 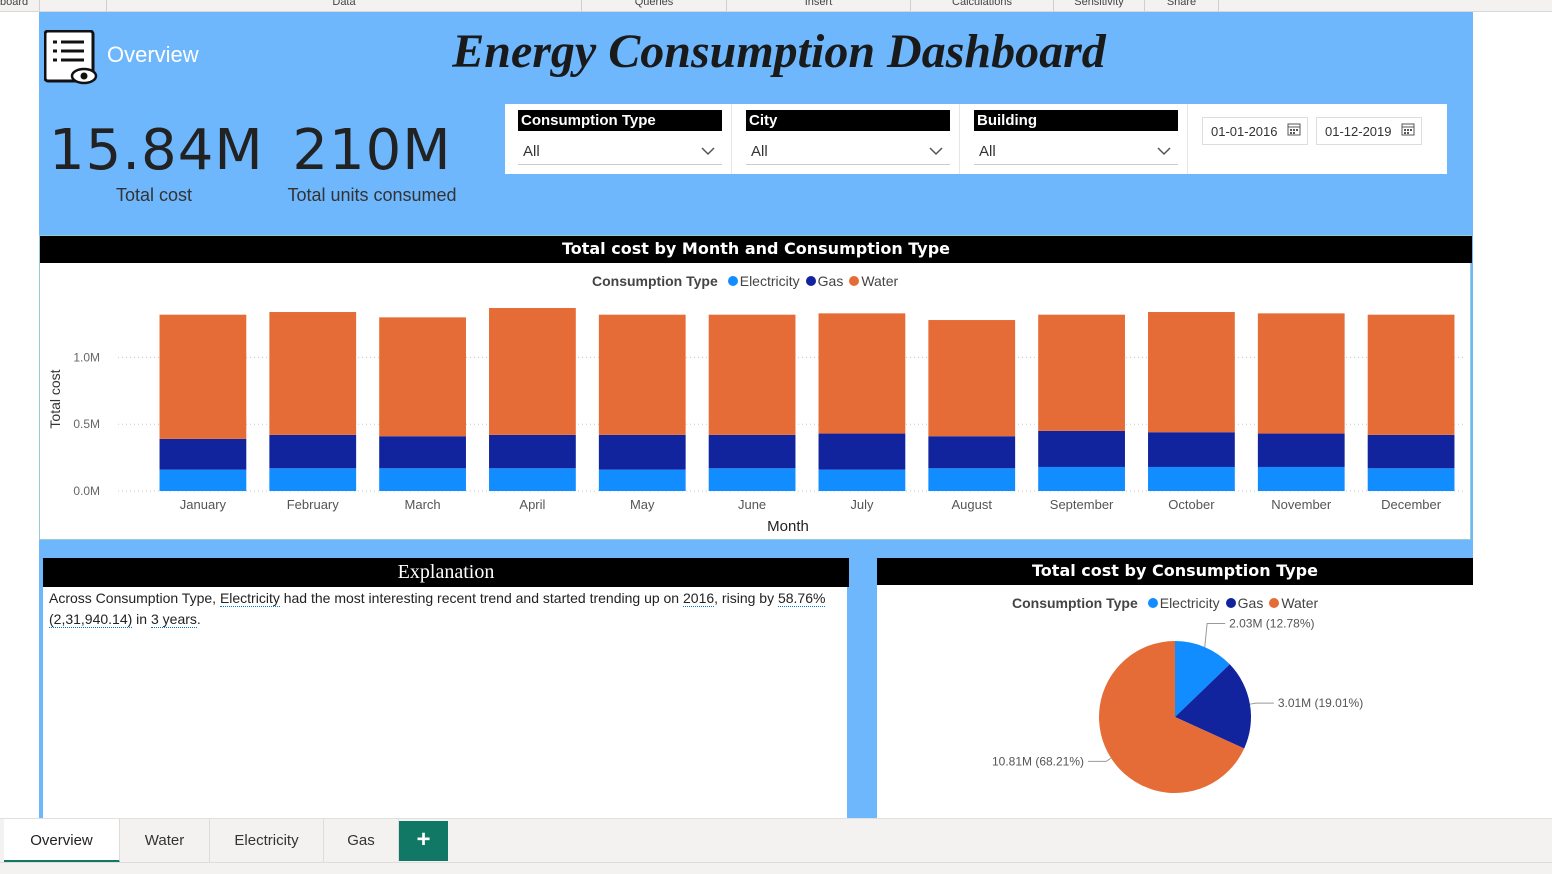 What do you see at coordinates (532, 451) in the screenshot?
I see `bar-gas-april` at bounding box center [532, 451].